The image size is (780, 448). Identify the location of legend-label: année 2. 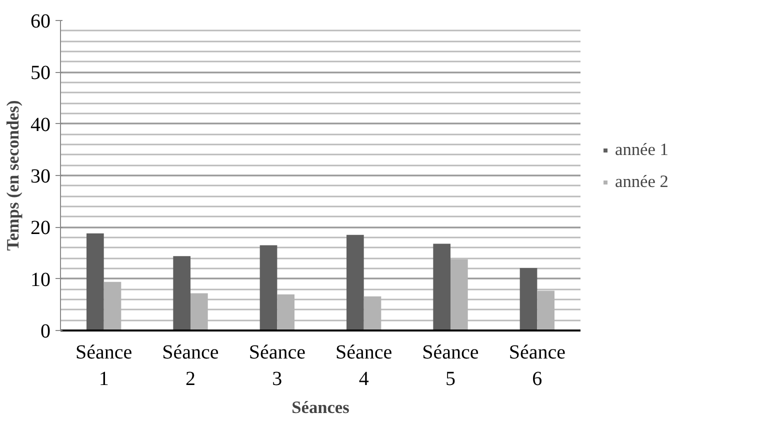
(641, 182).